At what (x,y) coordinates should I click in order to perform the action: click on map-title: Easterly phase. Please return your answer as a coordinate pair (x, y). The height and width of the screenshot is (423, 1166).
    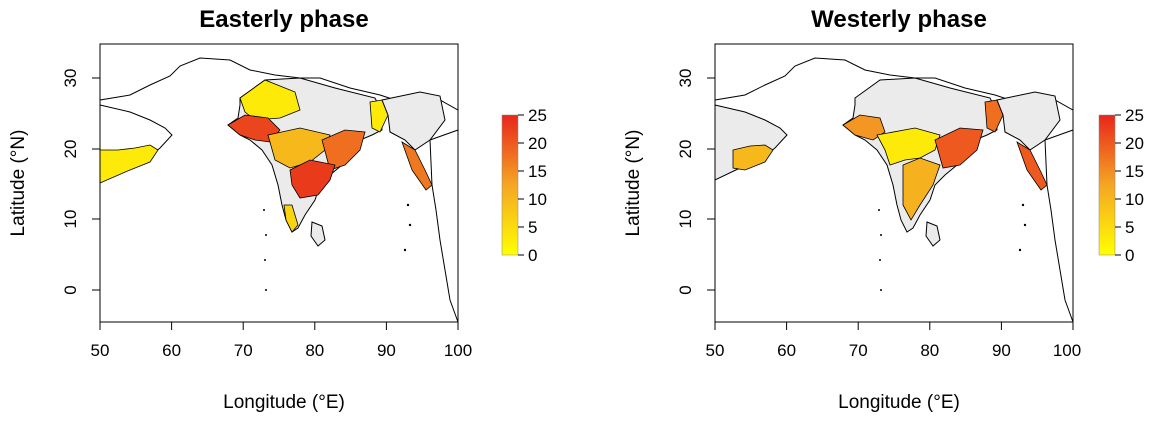
    Looking at the image, I should click on (283, 19).